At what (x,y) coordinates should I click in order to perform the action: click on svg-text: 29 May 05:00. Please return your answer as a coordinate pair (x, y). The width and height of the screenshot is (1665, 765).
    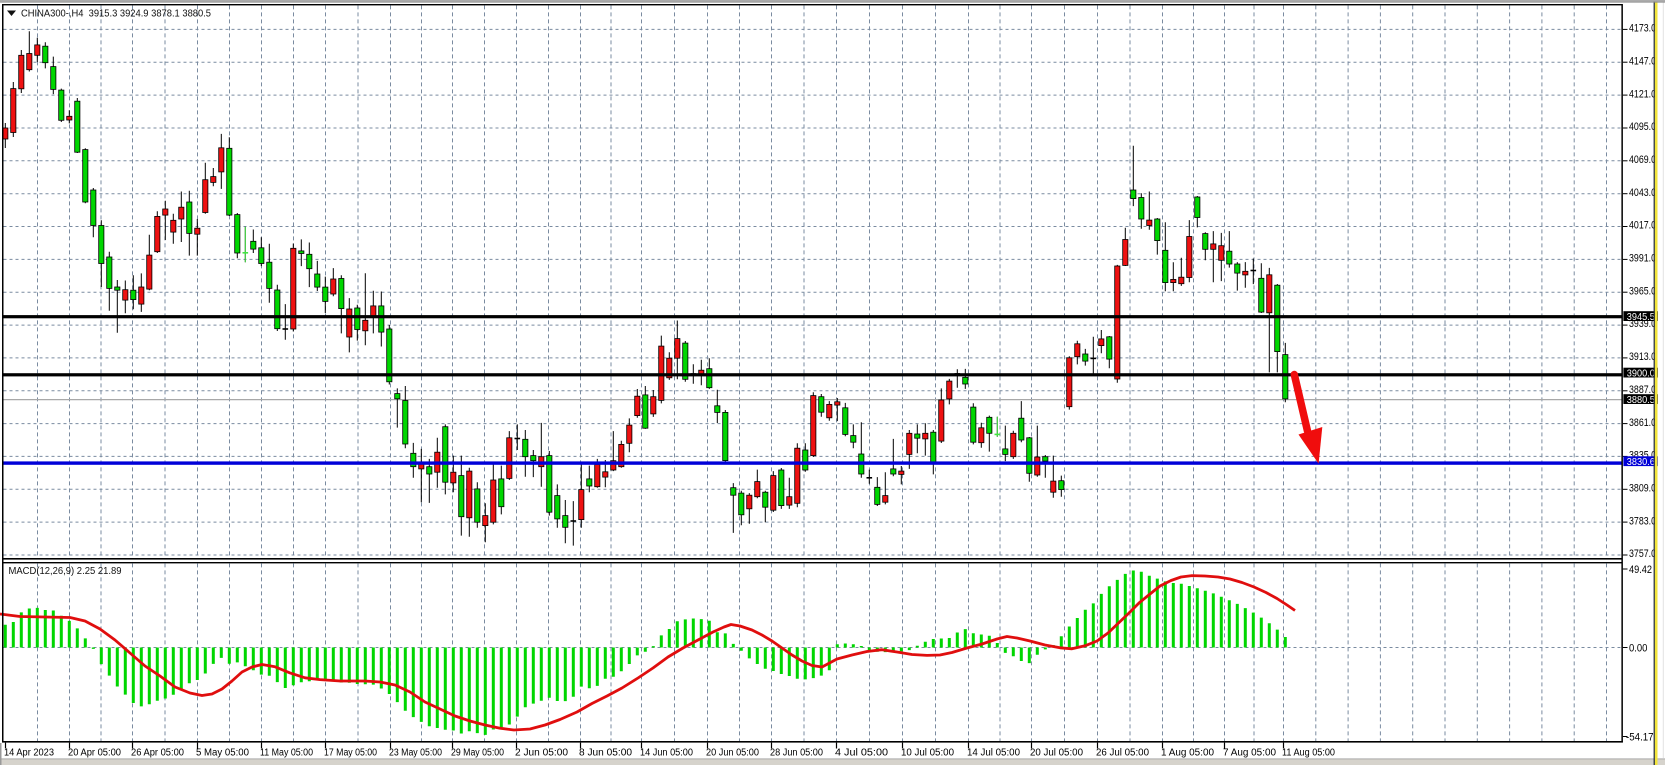
    Looking at the image, I should click on (477, 753).